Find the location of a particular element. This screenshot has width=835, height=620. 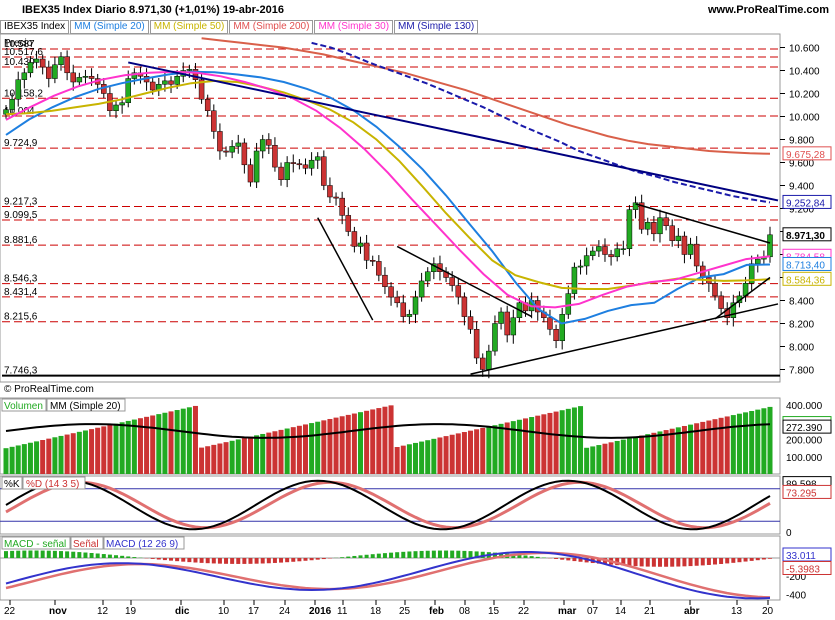

date-axis-label: 19 is located at coordinates (131, 611).